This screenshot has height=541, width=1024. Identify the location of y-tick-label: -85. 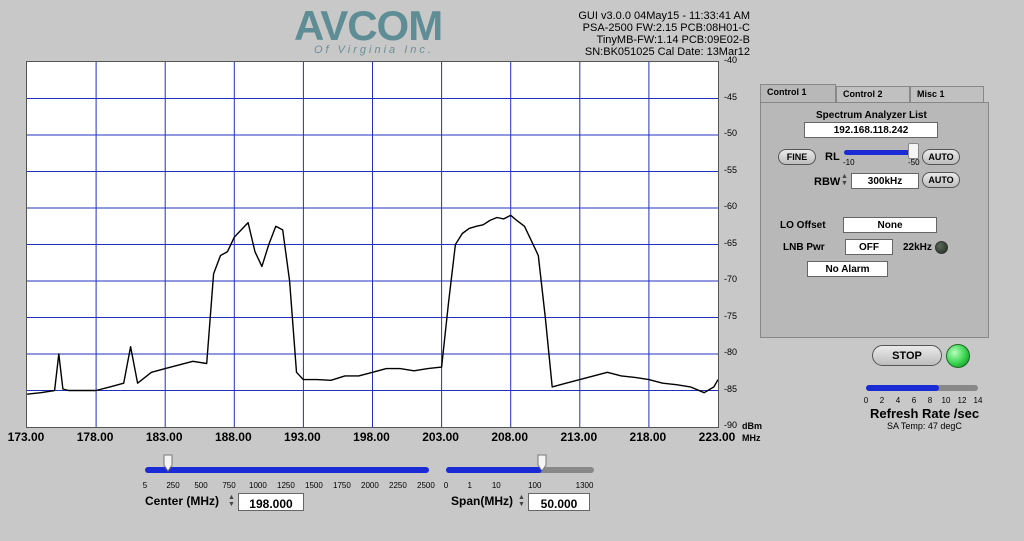
(731, 388).